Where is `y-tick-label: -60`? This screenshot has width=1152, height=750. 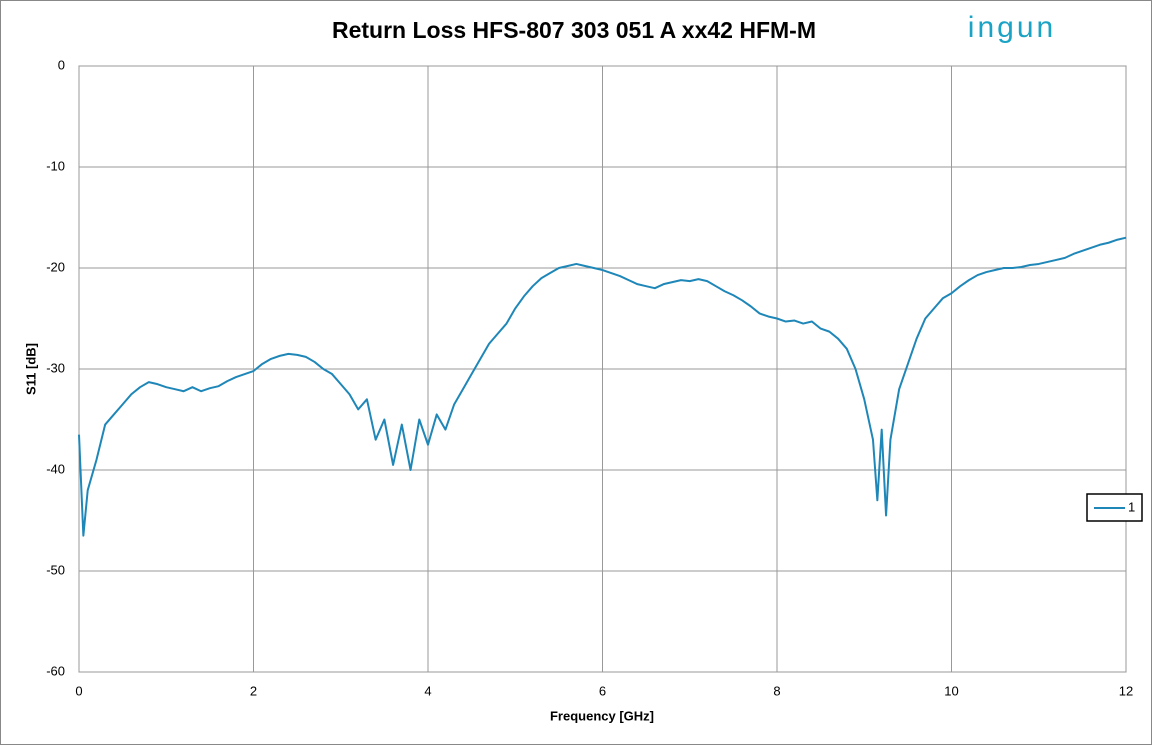 y-tick-label: -60 is located at coordinates (55, 670).